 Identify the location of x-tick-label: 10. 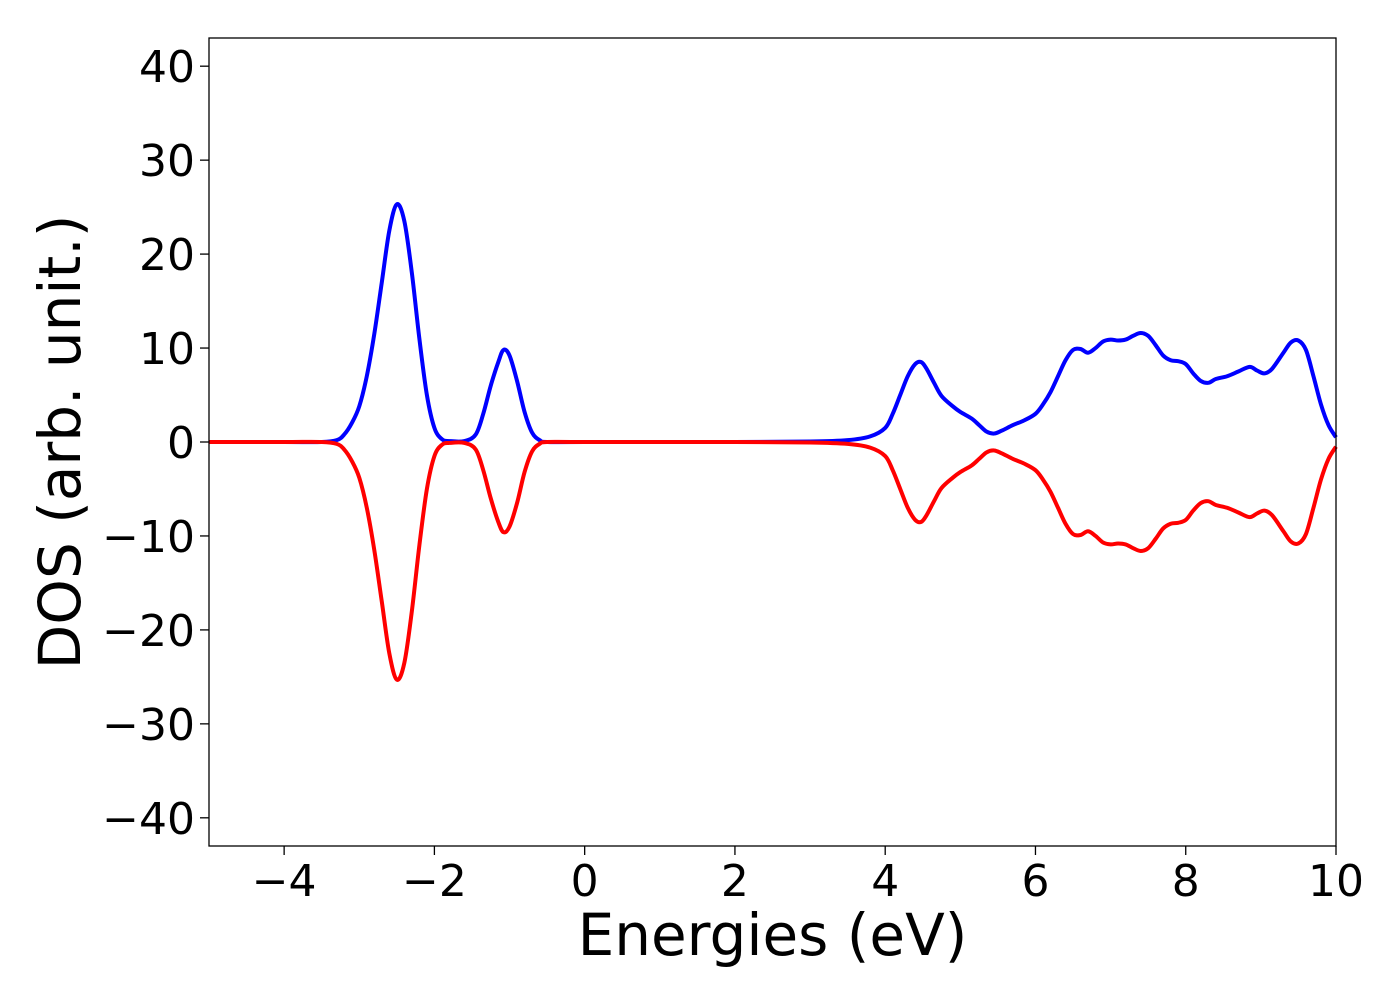
(1336, 881).